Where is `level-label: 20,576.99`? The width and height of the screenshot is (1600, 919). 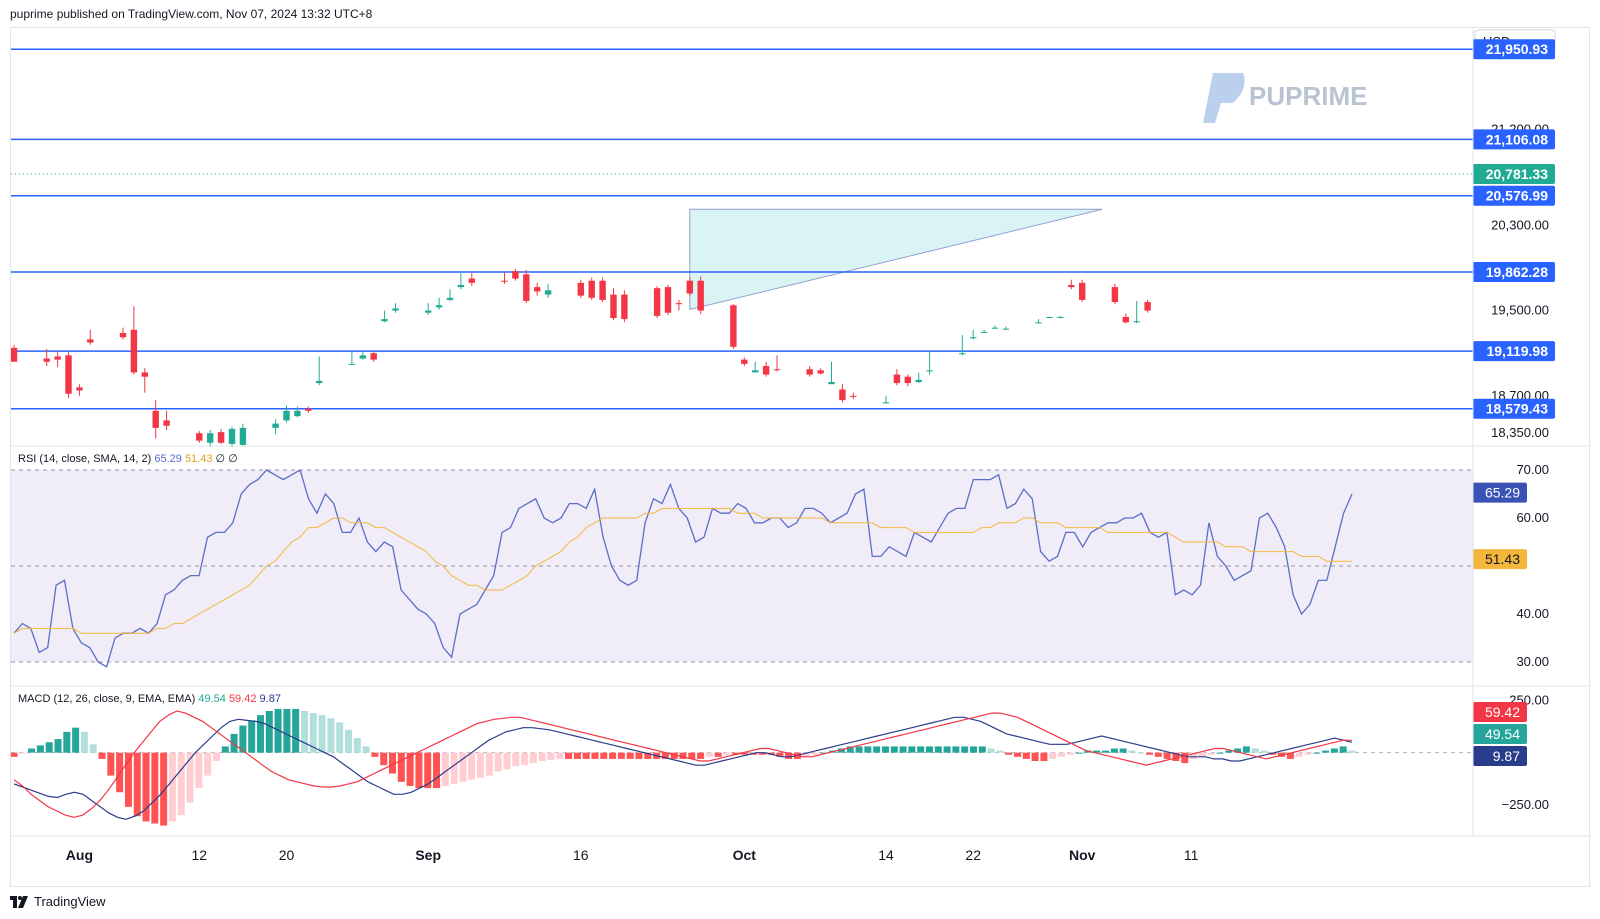
level-label: 20,576.99 is located at coordinates (1517, 196).